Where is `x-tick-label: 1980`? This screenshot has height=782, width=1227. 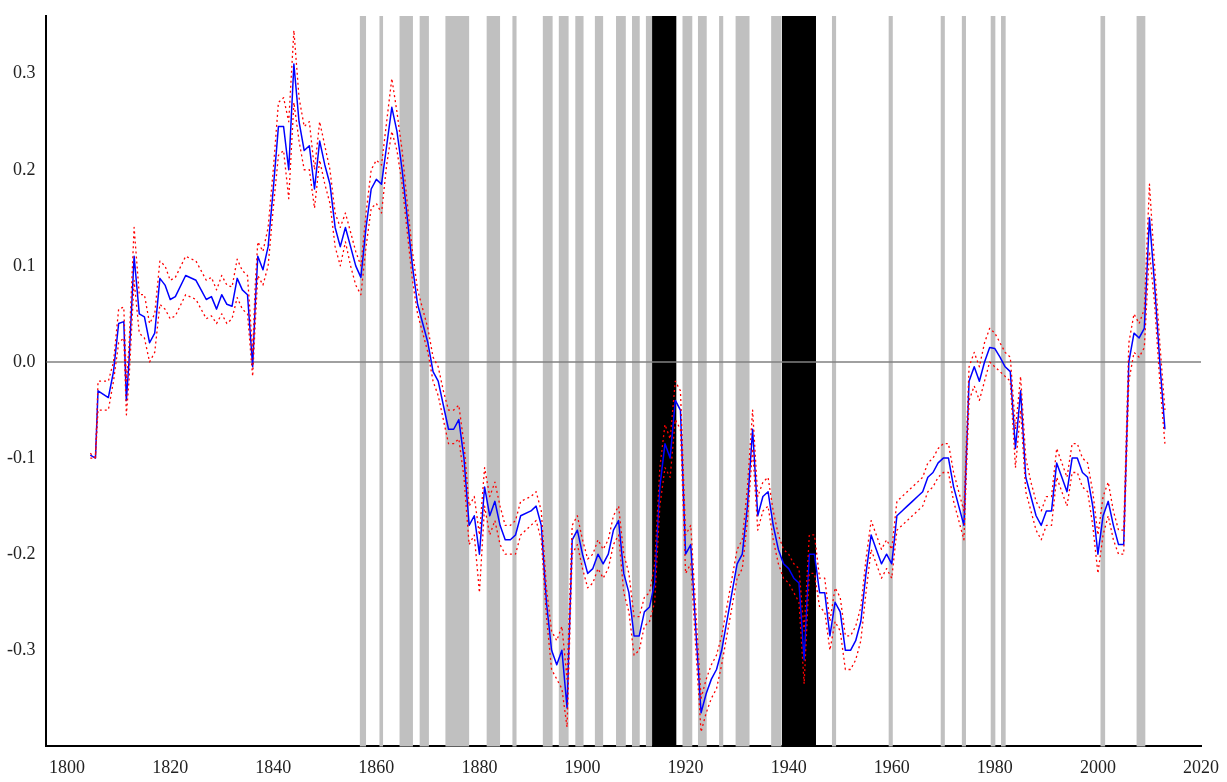 x-tick-label: 1980 is located at coordinates (994, 766).